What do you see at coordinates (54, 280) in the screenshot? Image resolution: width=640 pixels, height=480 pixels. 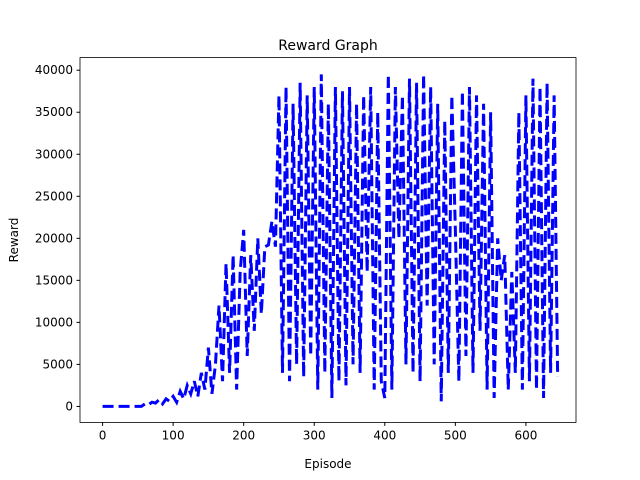 I see `y-tick-label: 15000` at bounding box center [54, 280].